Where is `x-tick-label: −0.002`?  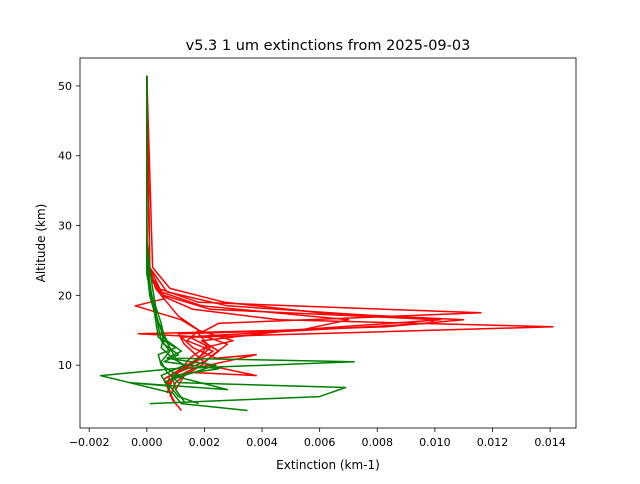
x-tick-label: −0.002 is located at coordinates (89, 442).